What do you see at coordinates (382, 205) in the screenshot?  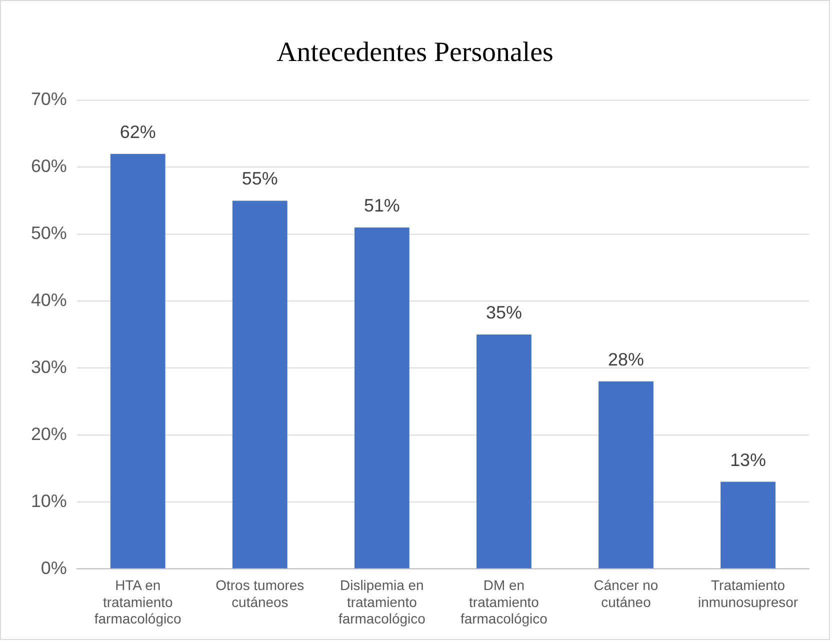 I see `data-label: 51%` at bounding box center [382, 205].